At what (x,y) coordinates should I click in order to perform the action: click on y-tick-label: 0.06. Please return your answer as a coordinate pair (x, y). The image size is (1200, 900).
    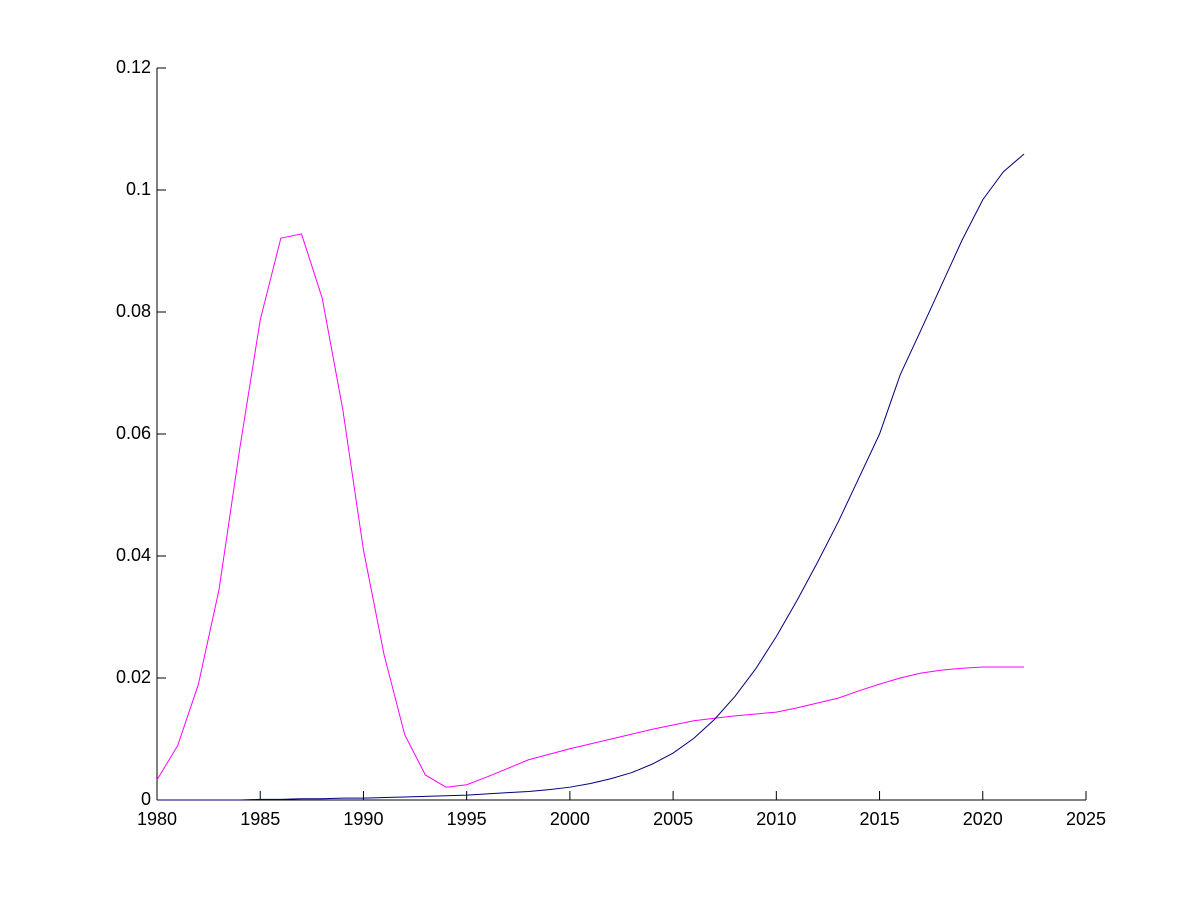
    Looking at the image, I should click on (133, 433).